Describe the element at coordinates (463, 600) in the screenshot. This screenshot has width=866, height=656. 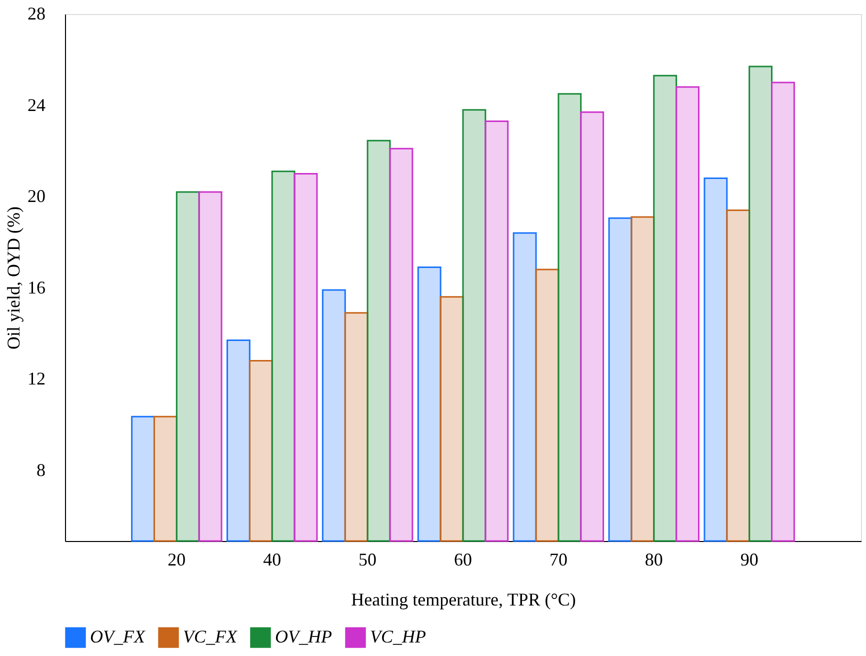
I see `x-axis-title: Heating temperature, TPR (°C)` at that location.